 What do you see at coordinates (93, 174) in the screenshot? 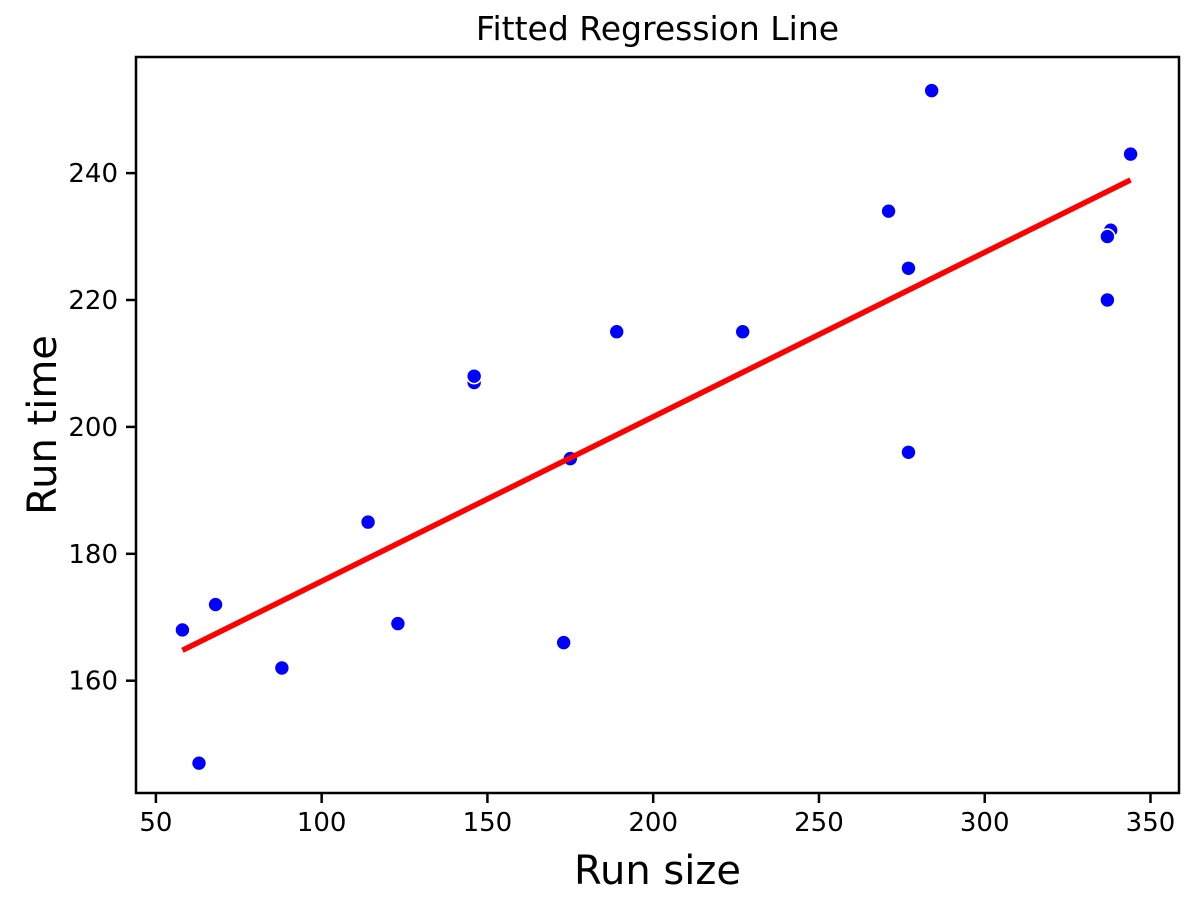
I see `y-tick-label: 240` at bounding box center [93, 174].